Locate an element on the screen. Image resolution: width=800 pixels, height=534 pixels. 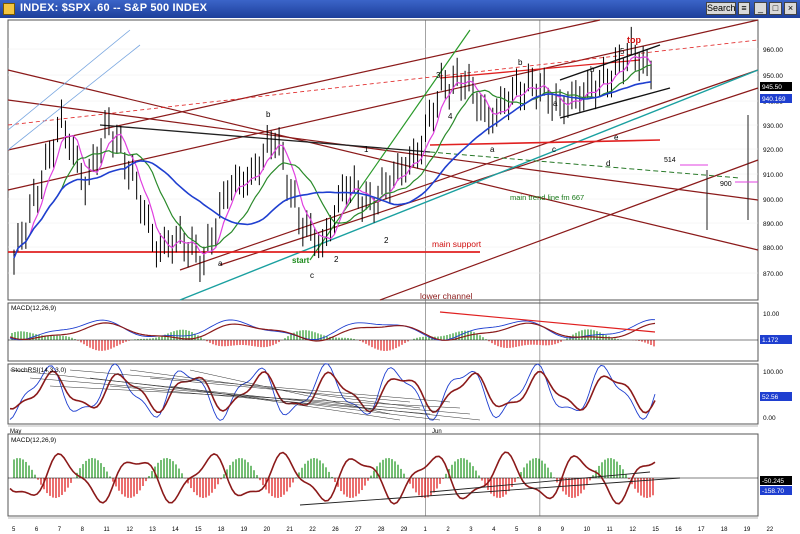
main-support-label: main support is located at coordinates (457, 244).